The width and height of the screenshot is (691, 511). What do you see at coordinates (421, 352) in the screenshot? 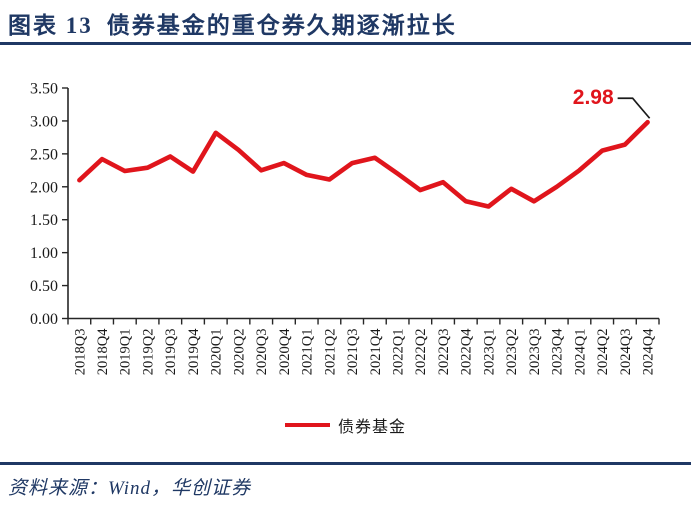
I see `svg-text: 2022Q2` at bounding box center [421, 352].